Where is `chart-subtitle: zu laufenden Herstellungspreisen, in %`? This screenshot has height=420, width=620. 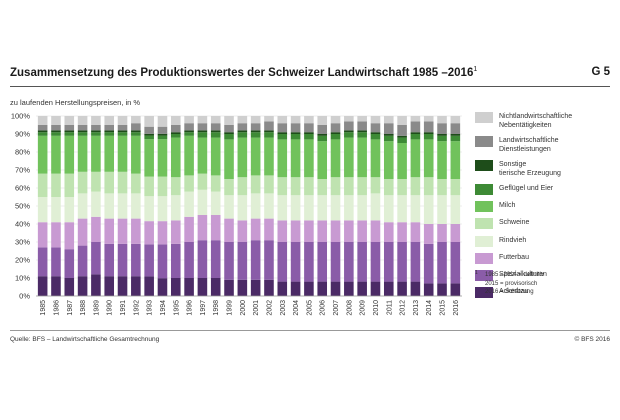 chart-subtitle: zu laufenden Herstellungspreisen, in % is located at coordinates (75, 102).